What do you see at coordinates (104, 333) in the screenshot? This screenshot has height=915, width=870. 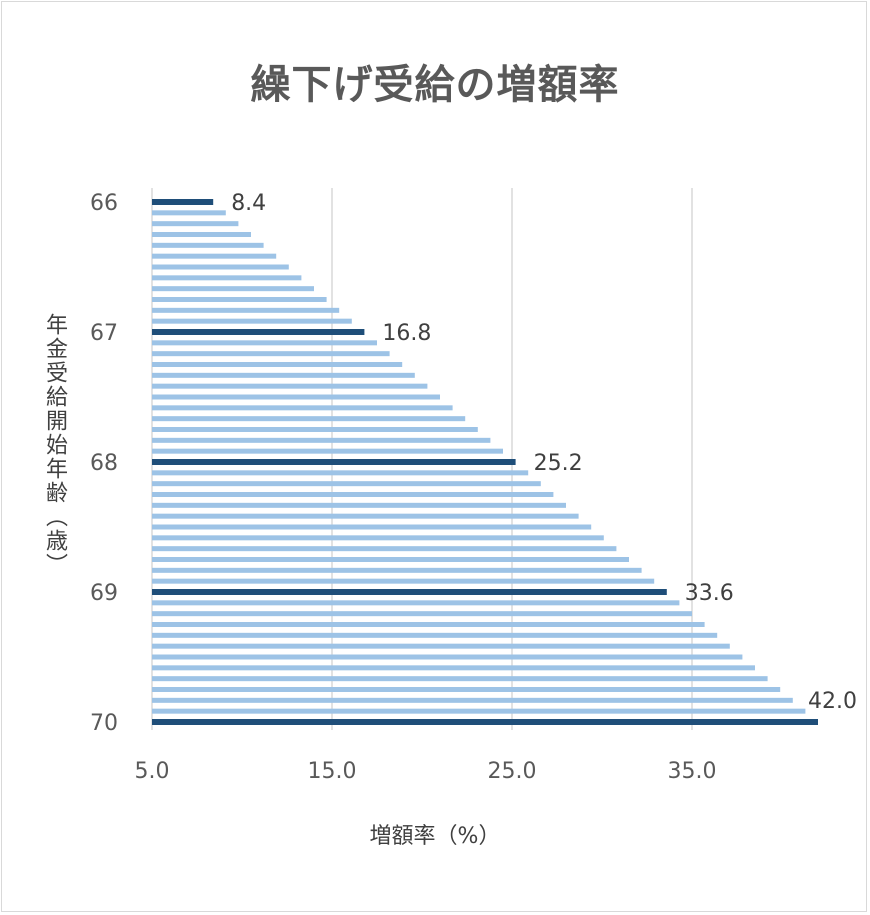 I see `y-tick-label: 67` at bounding box center [104, 333].